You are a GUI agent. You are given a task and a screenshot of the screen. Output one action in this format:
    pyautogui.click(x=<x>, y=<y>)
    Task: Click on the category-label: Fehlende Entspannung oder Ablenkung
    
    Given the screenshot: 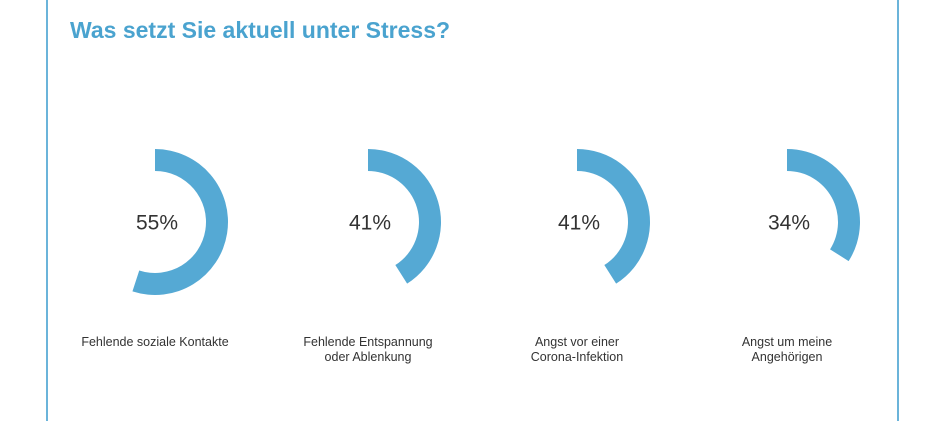 What is the action you would take?
    pyautogui.click(x=368, y=349)
    